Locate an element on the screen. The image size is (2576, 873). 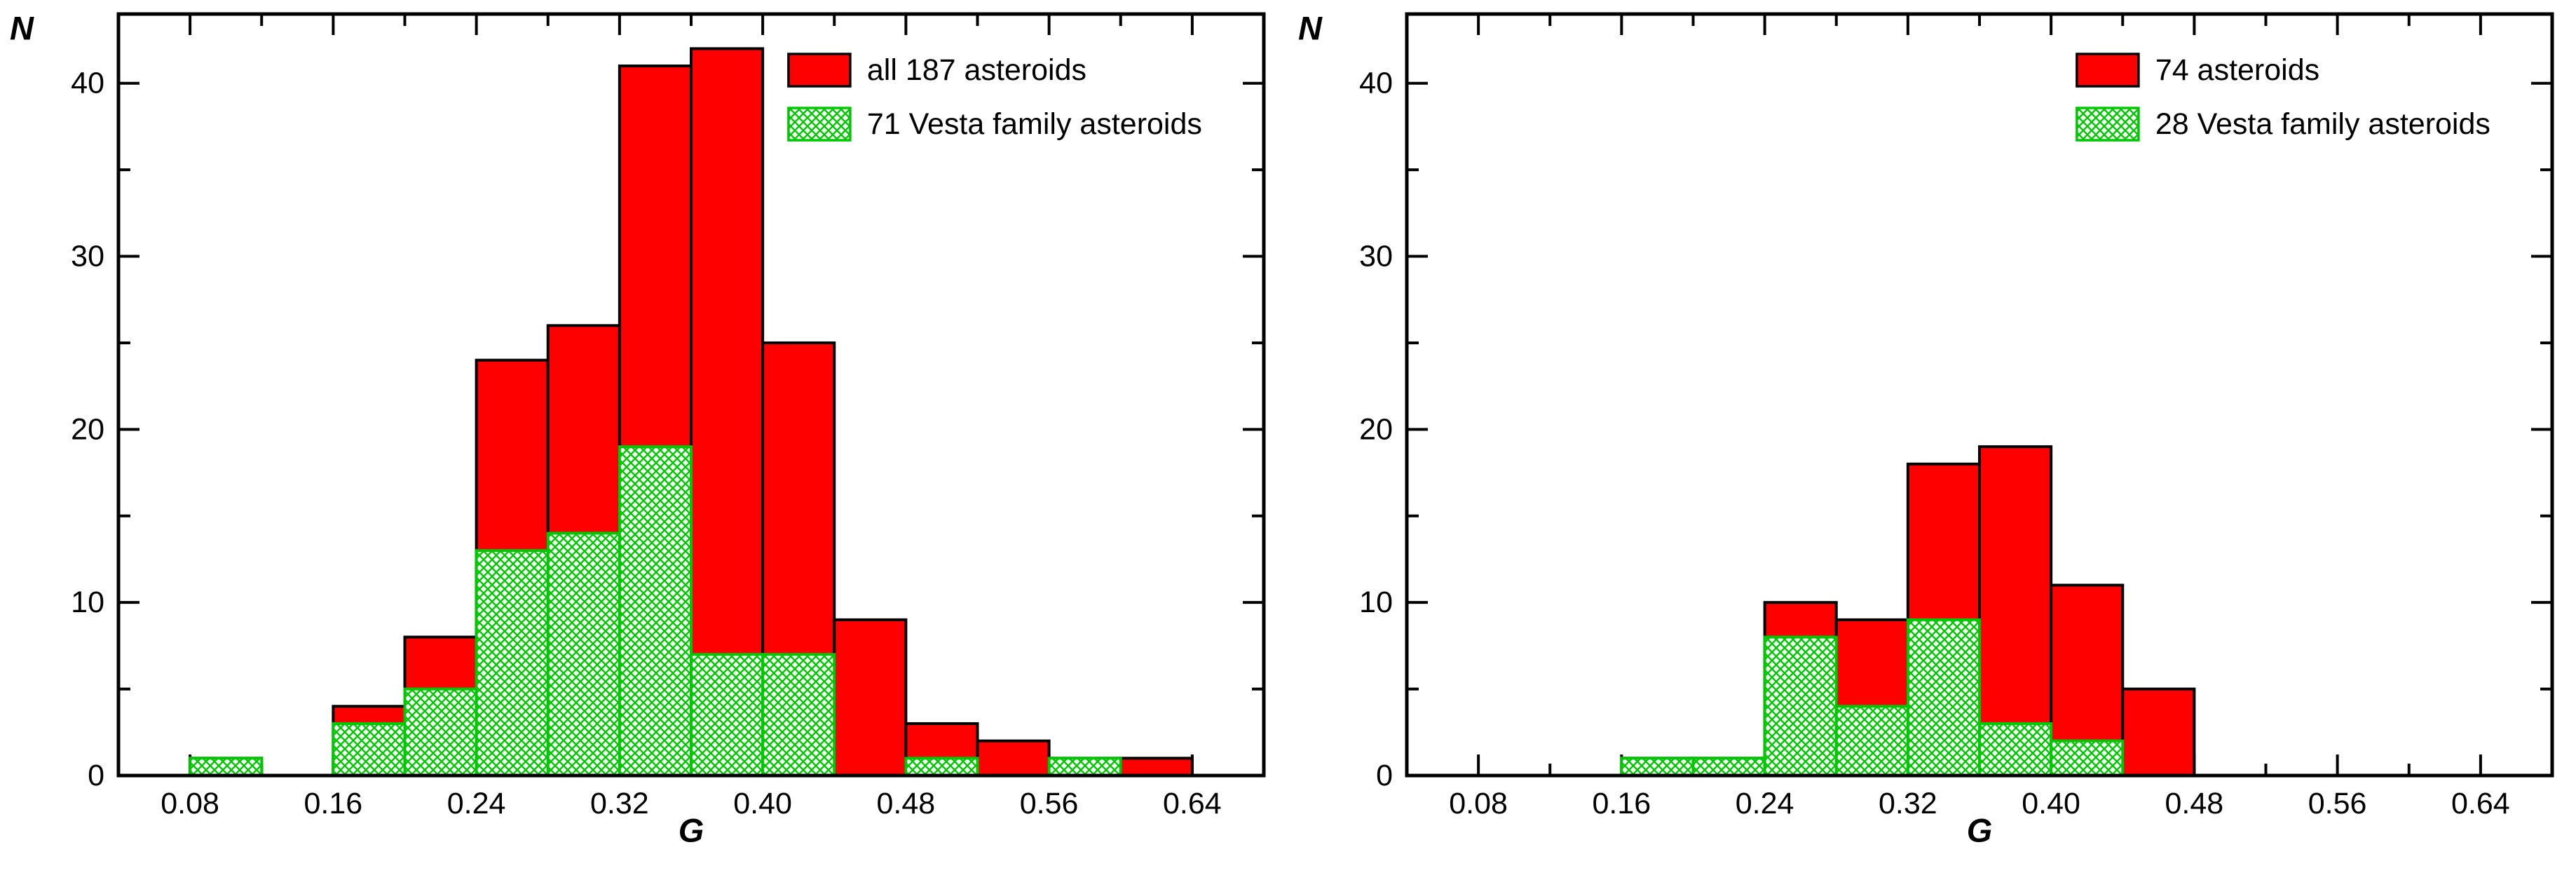
legend-label: all 187 asteroids is located at coordinates (976, 70).